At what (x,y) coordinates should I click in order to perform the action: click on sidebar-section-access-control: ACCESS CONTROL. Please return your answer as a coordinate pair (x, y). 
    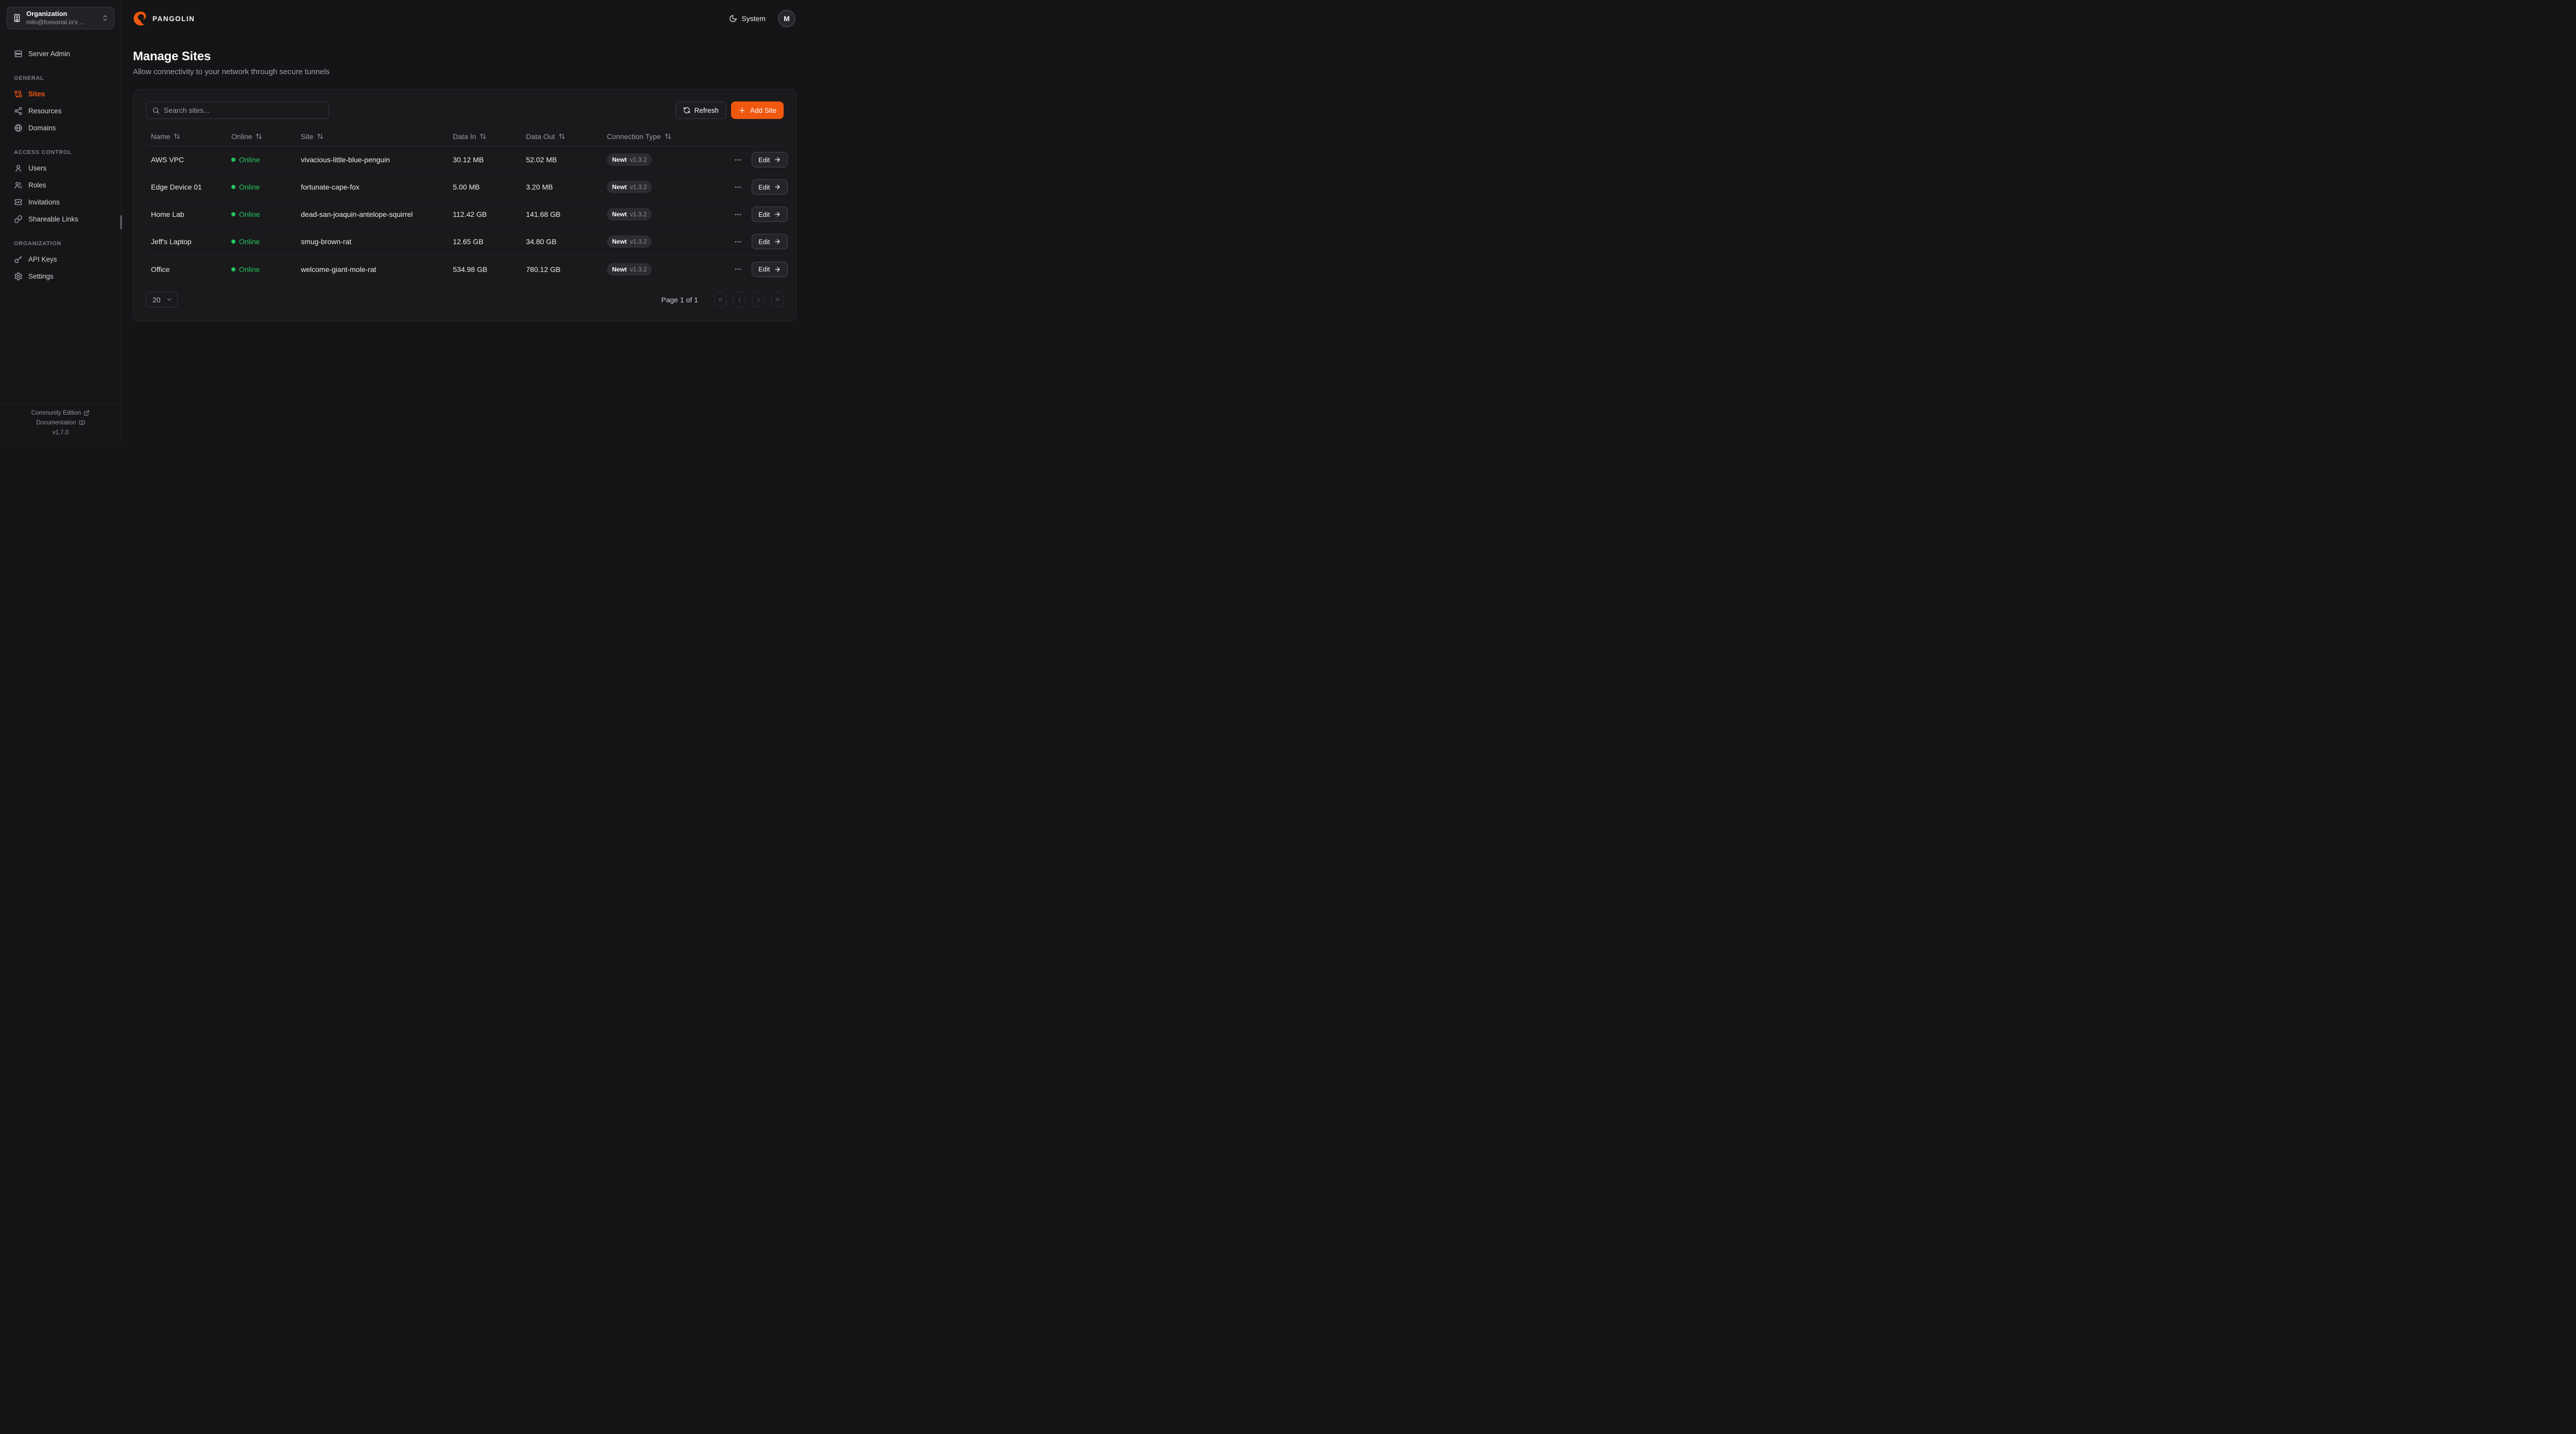
    Looking at the image, I should click on (43, 152).